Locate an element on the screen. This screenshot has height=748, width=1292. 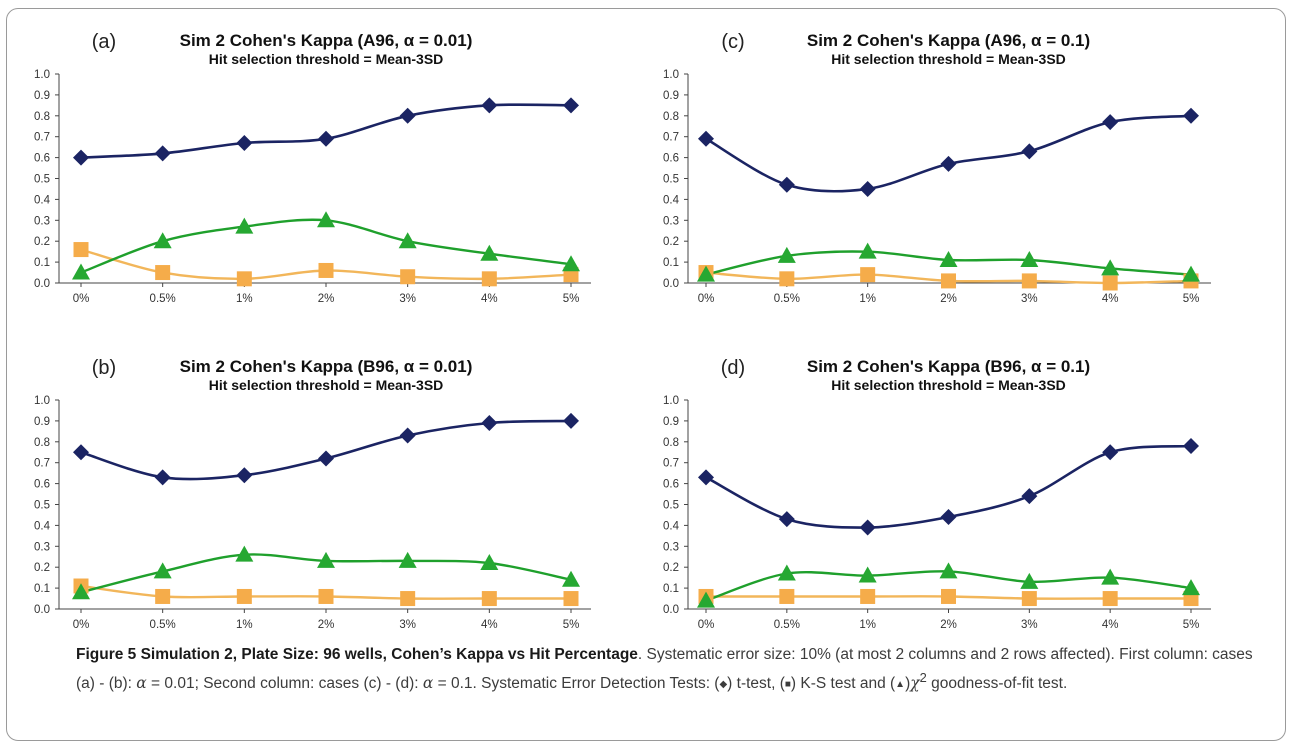
caption-text-6: goodness-of-fit test. is located at coordinates (997, 684).